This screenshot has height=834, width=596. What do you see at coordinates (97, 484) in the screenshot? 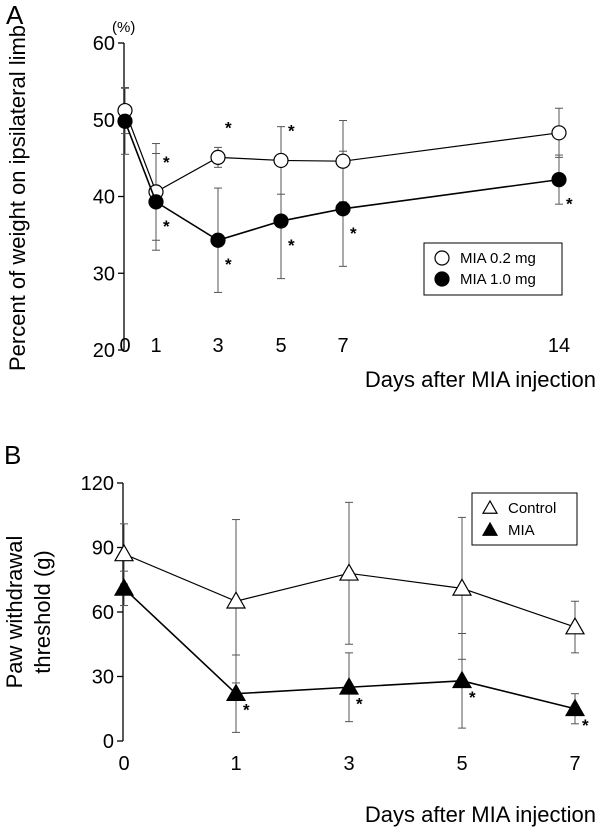
I see `y-tick-label: 120` at bounding box center [97, 484].